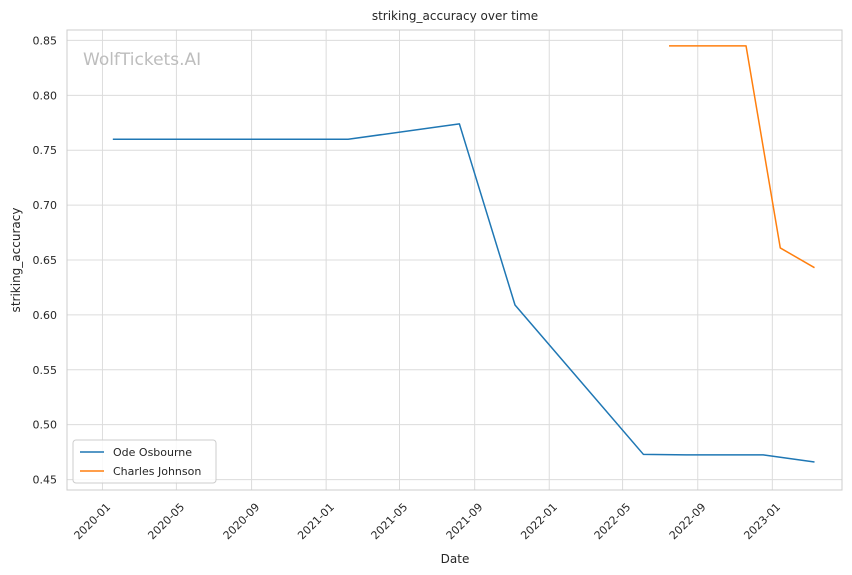 The height and width of the screenshot is (575, 852). Describe the element at coordinates (455, 559) in the screenshot. I see `x-axis-label: Date` at that location.